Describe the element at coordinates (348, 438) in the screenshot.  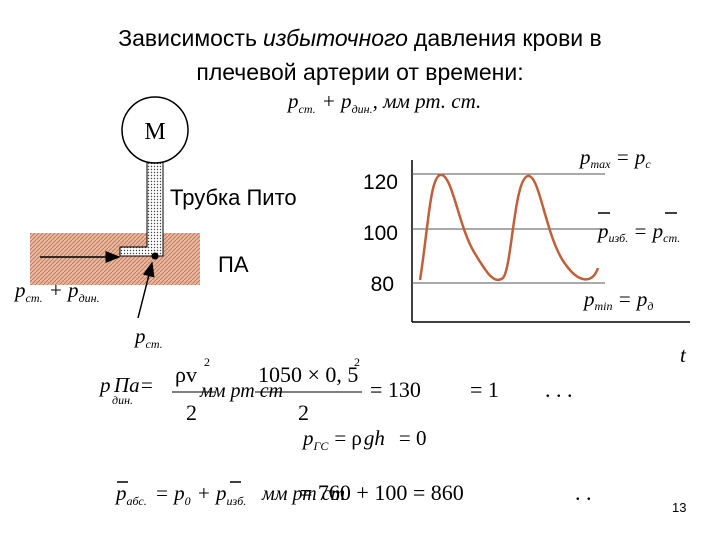
I see `formula-part: = ρ` at that location.